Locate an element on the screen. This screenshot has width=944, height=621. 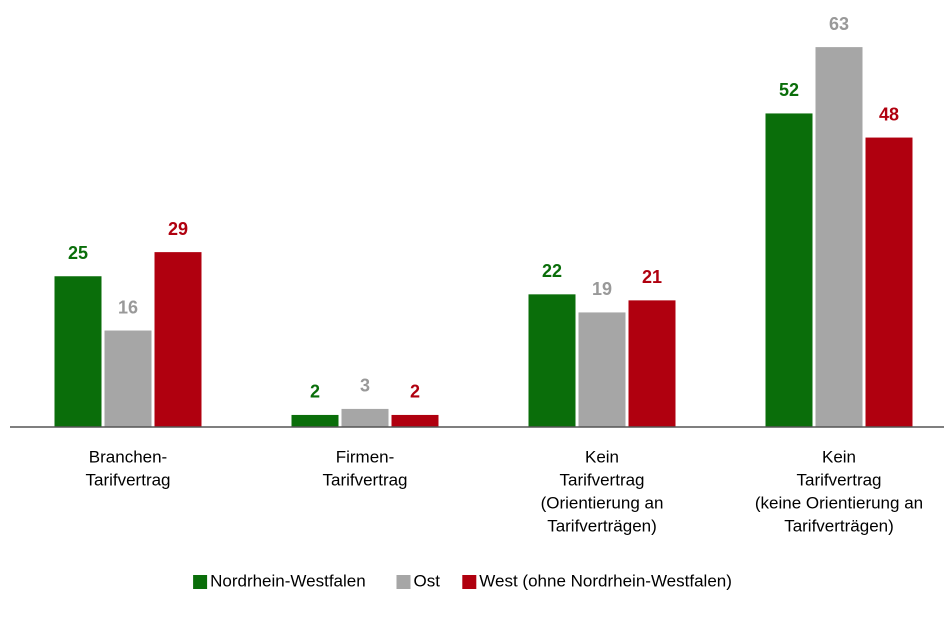
value-label: 25 is located at coordinates (78, 253).